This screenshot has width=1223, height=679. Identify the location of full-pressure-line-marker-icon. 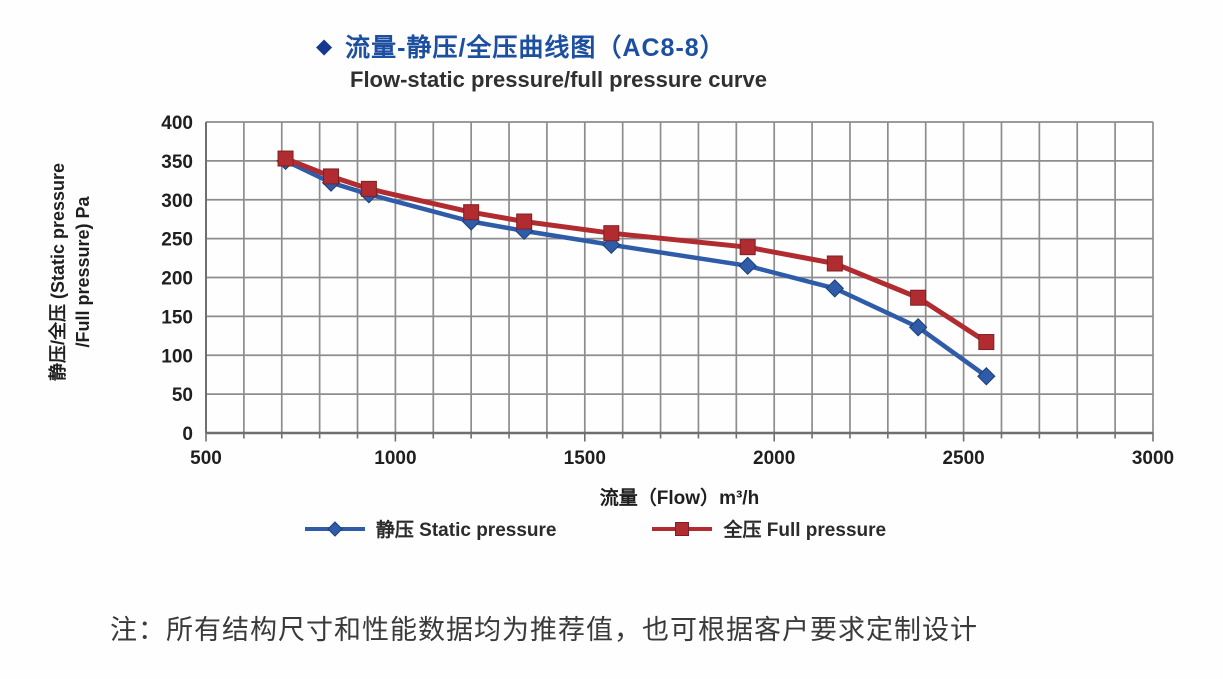
(682, 529).